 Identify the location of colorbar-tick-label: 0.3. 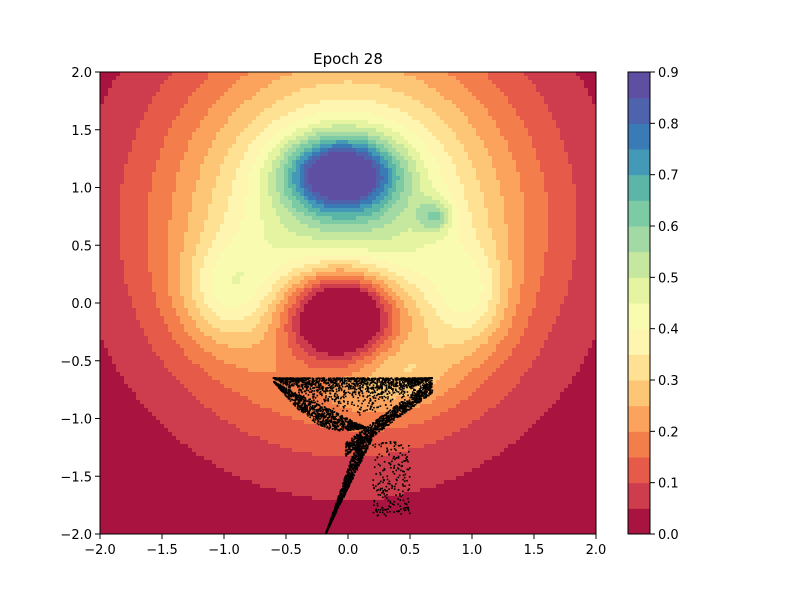
(668, 381).